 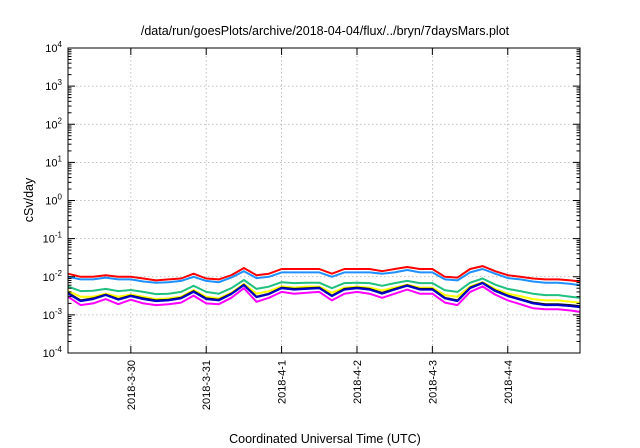 What do you see at coordinates (53, 123) in the screenshot?
I see `y-tick-label: 10²` at bounding box center [53, 123].